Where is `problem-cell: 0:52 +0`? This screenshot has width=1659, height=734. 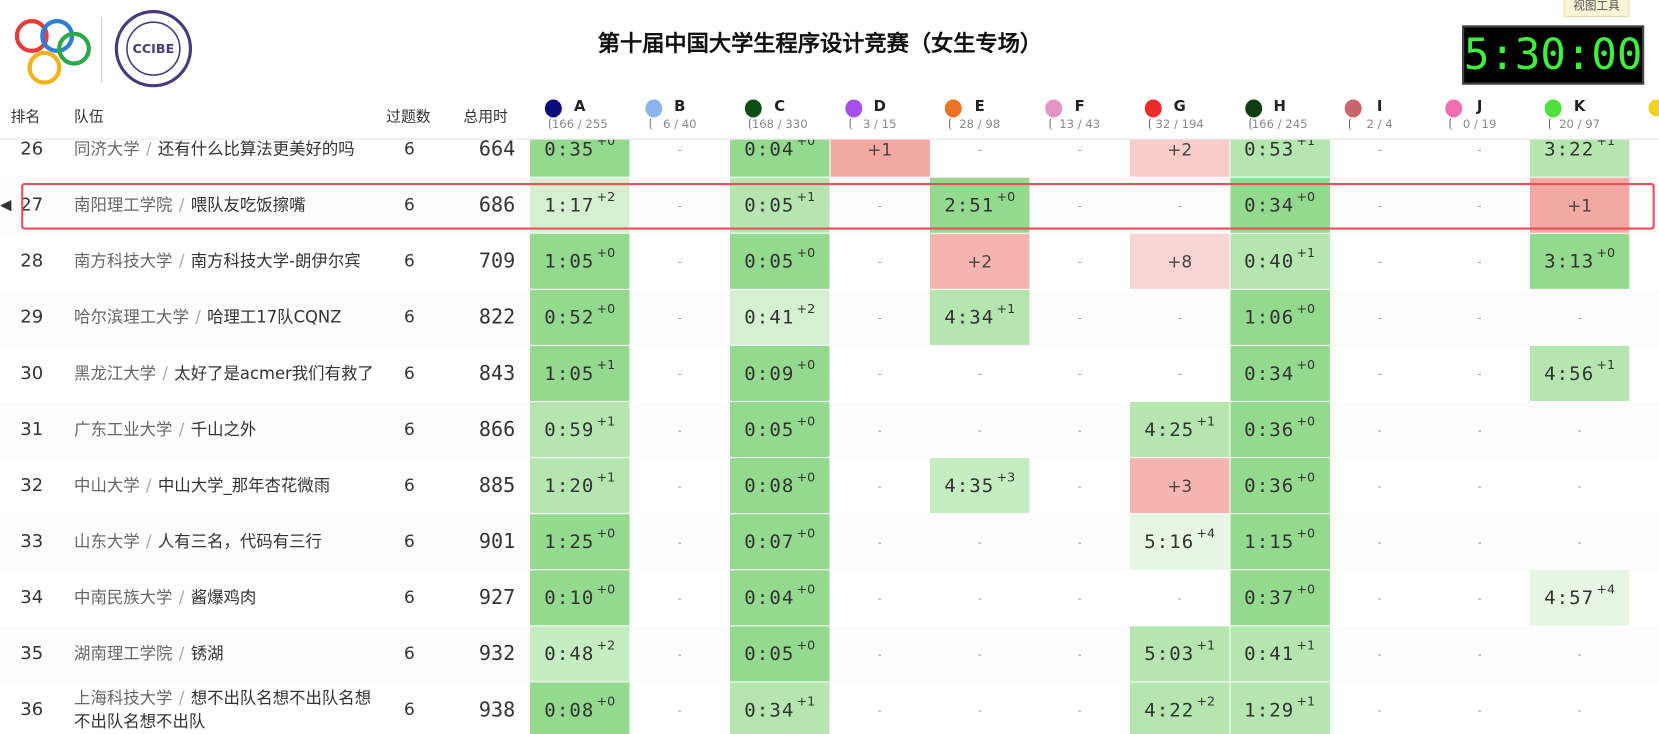
problem-cell: 0:52 +0 is located at coordinates (580, 317).